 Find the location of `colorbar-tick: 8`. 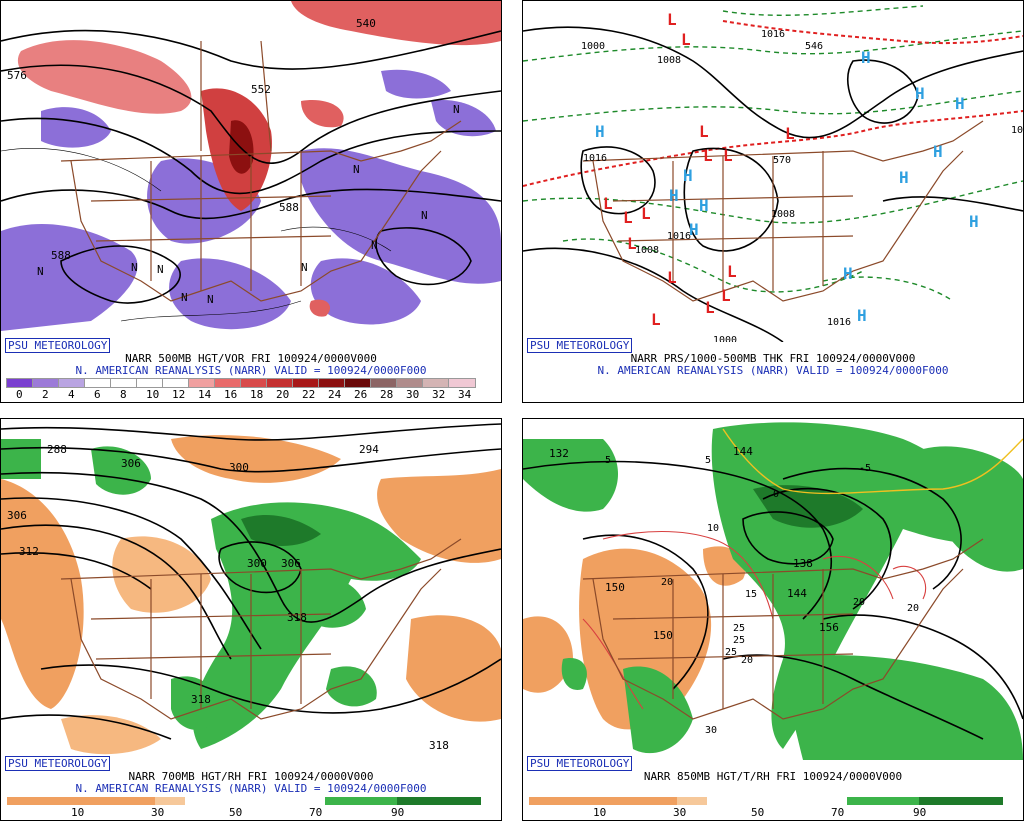

colorbar-tick: 8 is located at coordinates (123, 394).